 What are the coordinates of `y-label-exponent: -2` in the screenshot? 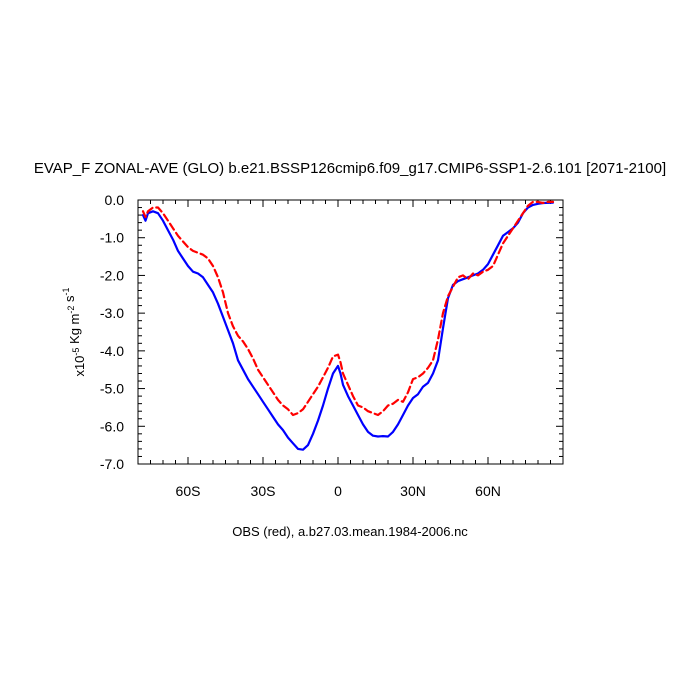 It's located at (71, 310).